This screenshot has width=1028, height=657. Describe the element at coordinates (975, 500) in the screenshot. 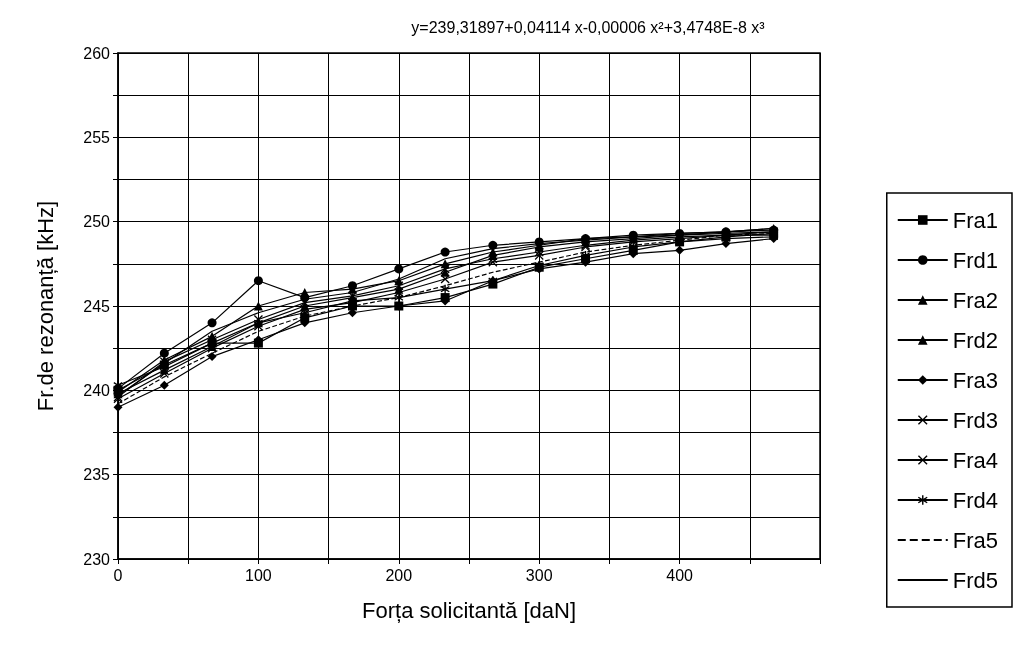

I see `legend-label: Frd4` at that location.